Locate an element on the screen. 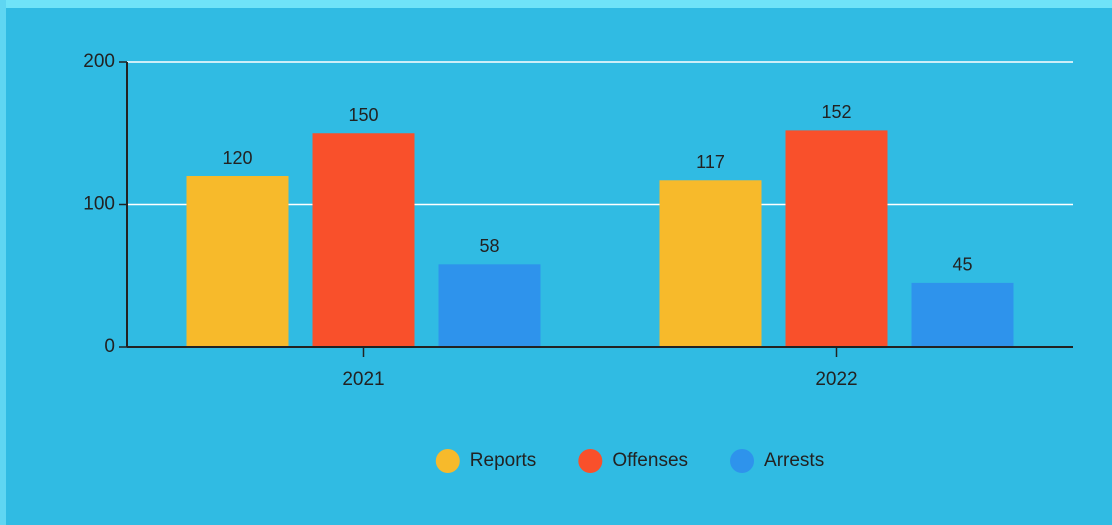 The height and width of the screenshot is (525, 1112). data-label: 152 is located at coordinates (836, 112).